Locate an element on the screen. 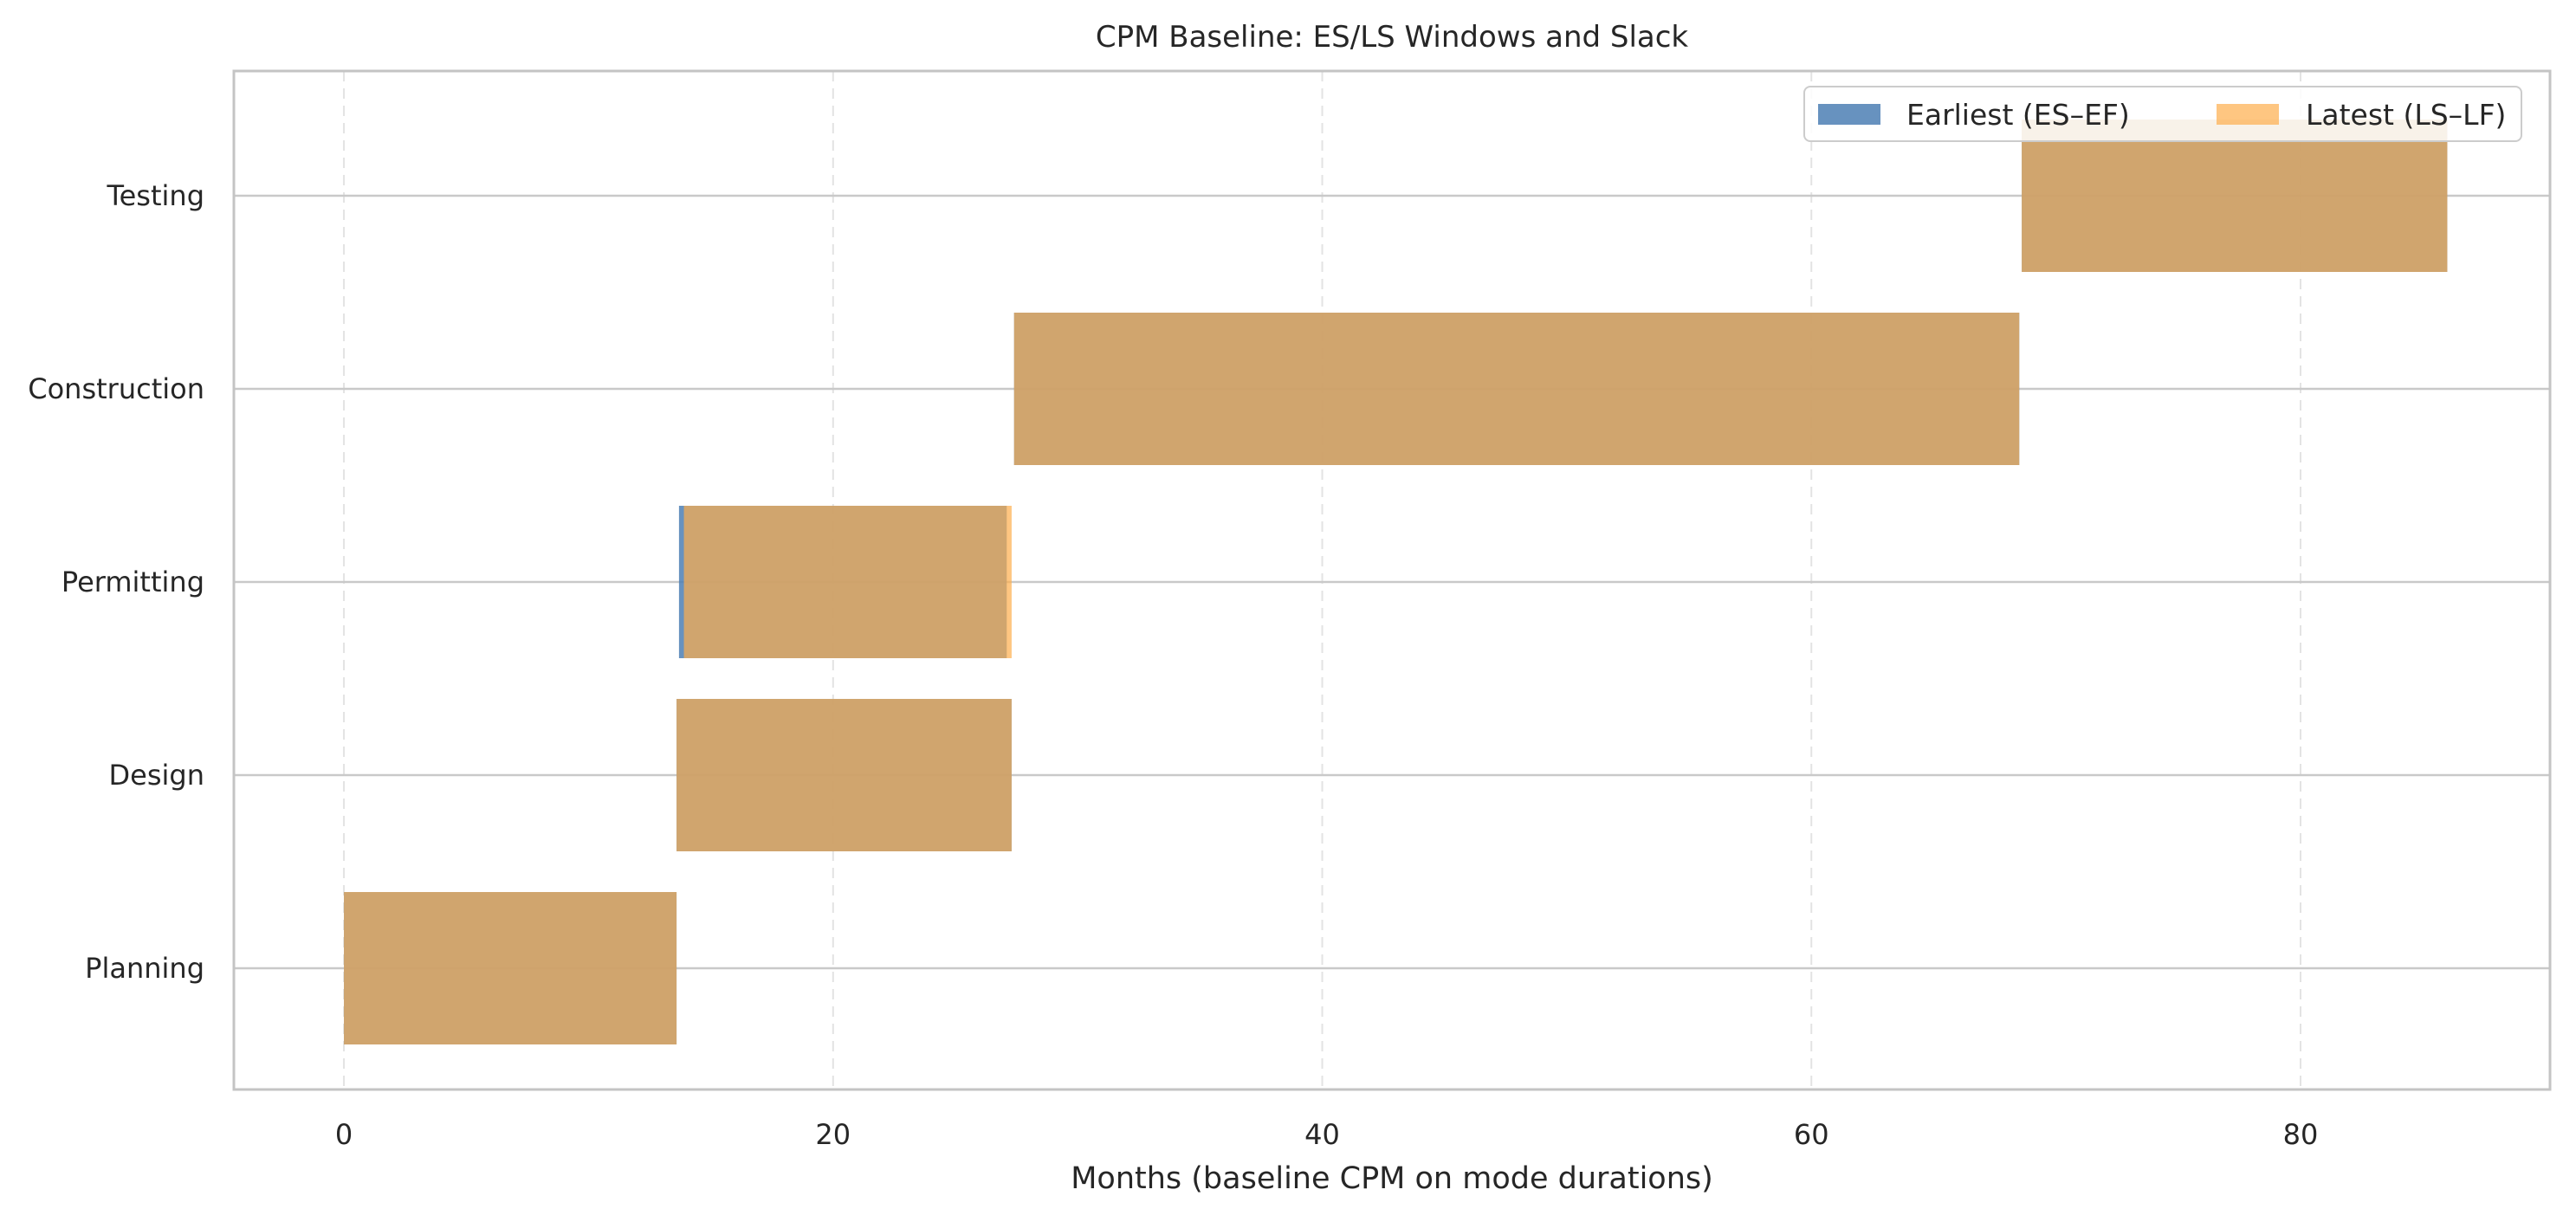 This screenshot has width=2576, height=1222. legend: Earliest (ES–EF) Latest (LS–LF) is located at coordinates (2162, 114).